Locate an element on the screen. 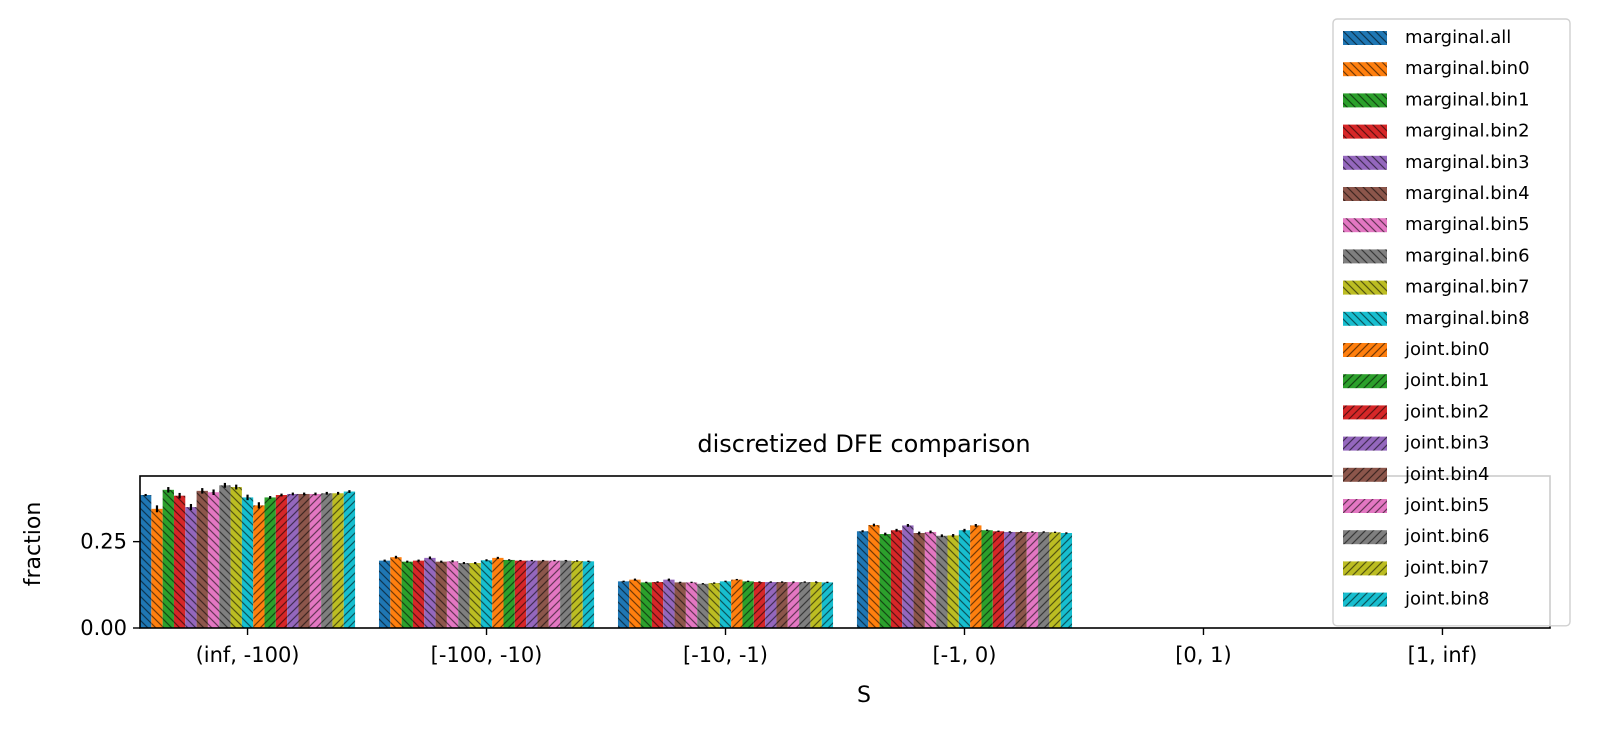 This screenshot has height=735, width=1598. series-joint-bin1 is located at coordinates (628, 562).